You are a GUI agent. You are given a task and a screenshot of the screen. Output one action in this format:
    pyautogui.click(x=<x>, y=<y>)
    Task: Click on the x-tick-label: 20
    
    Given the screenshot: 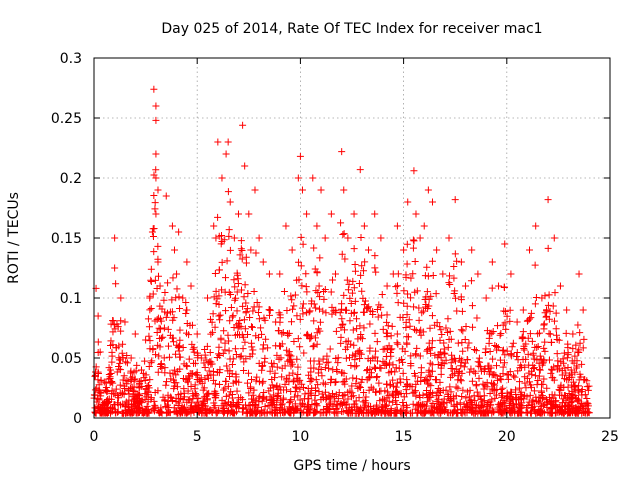 What is the action you would take?
    pyautogui.click(x=507, y=437)
    